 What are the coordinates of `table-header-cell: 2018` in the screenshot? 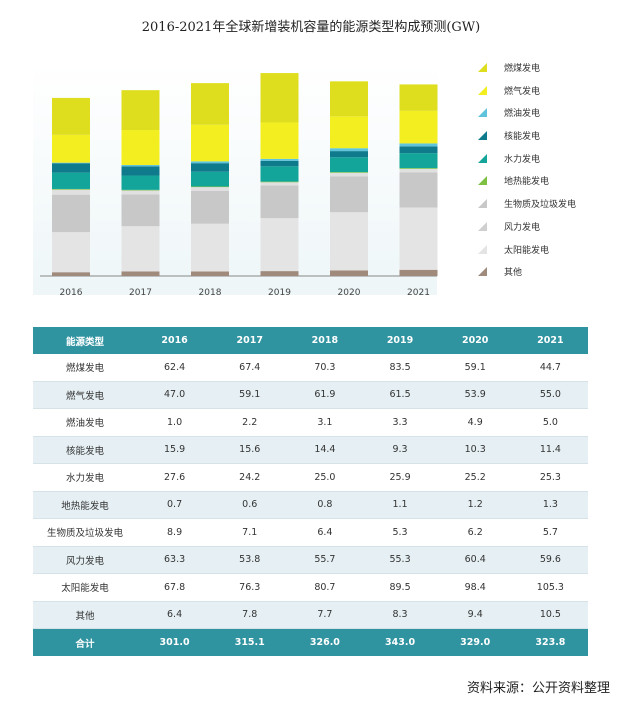 It's located at (325, 340).